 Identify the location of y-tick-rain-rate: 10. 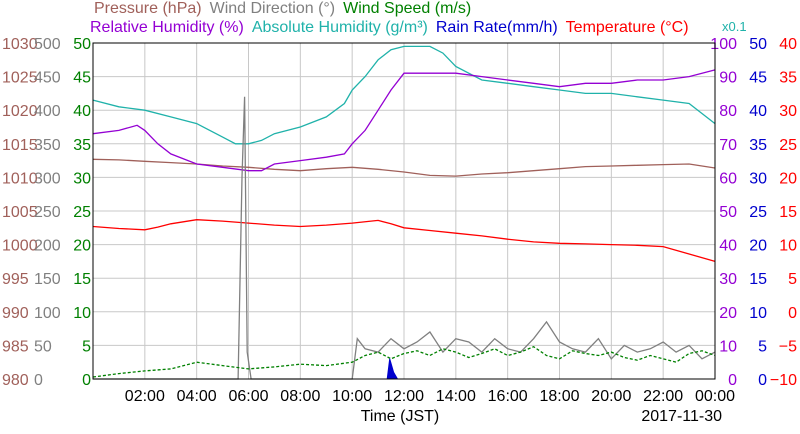
(758, 313).